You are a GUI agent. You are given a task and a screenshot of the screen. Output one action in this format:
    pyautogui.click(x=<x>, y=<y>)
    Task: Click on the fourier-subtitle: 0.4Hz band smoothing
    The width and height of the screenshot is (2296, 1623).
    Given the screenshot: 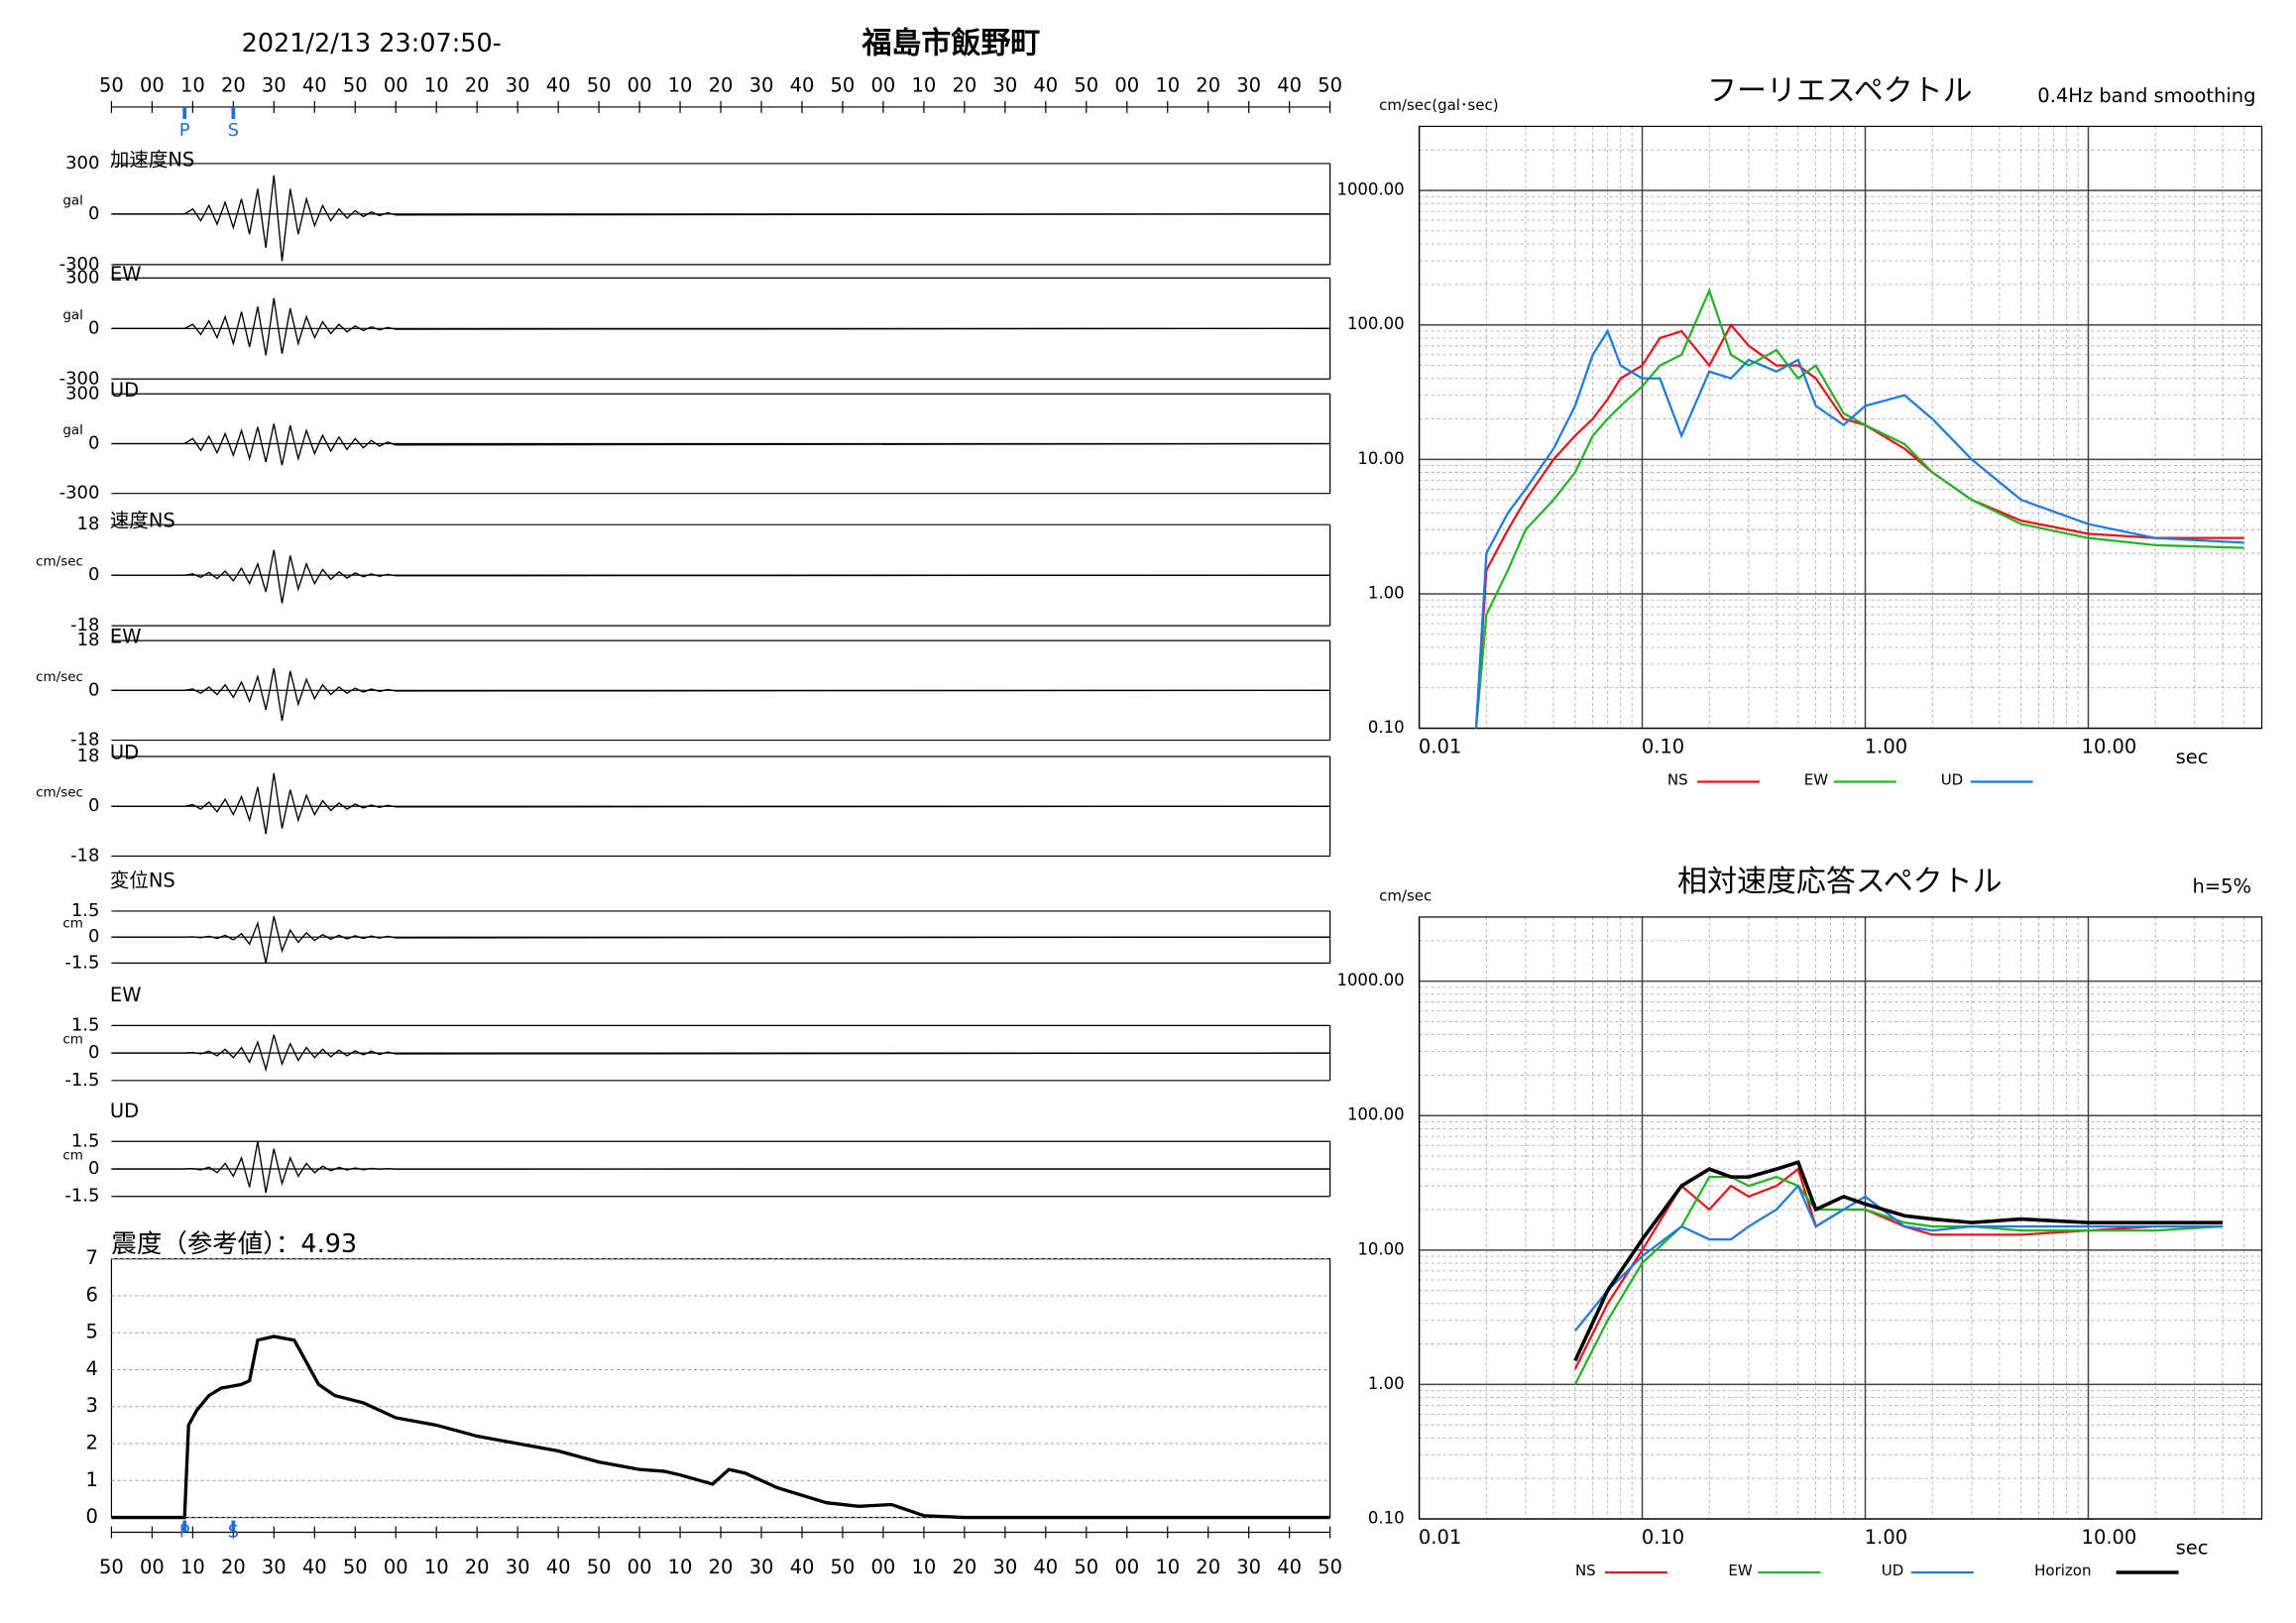 What is the action you would take?
    pyautogui.click(x=2146, y=95)
    